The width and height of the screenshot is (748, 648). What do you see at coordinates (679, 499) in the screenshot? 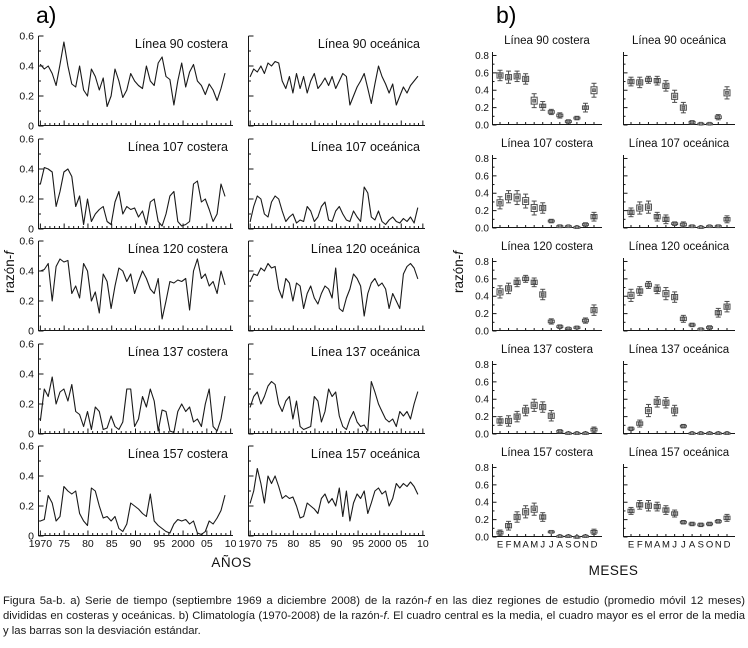
I see `clim-plot-linea-157-oceanica: Línea 157 oceánica E F M A M J J A S O N D` at bounding box center [679, 499].